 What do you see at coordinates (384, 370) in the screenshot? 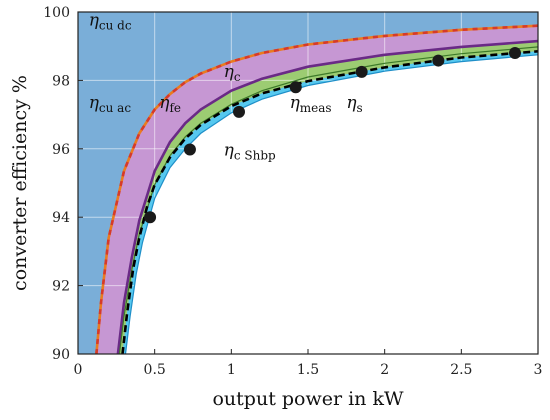
I see `x-tick-label: 2` at bounding box center [384, 370].